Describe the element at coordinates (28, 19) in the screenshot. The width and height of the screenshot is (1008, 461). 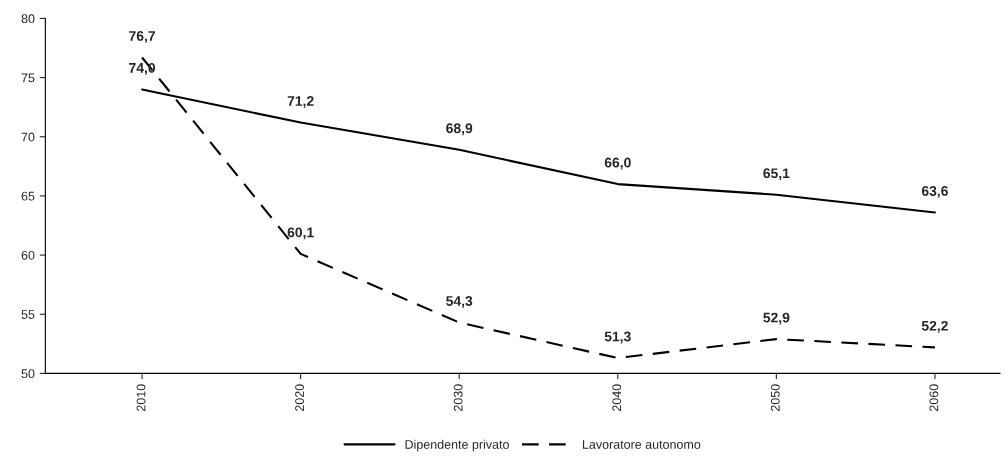
I see `y-tick-label: 80` at that location.